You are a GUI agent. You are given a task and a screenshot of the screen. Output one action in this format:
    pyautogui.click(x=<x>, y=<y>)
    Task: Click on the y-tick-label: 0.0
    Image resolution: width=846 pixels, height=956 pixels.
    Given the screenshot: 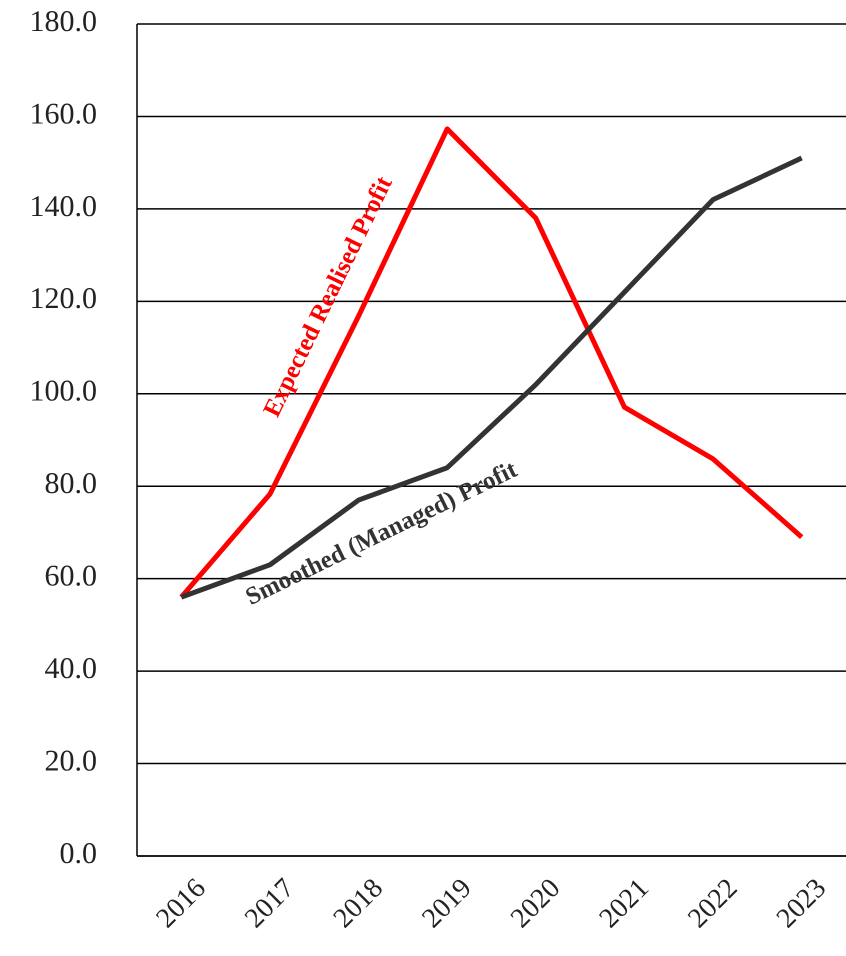 What is the action you would take?
    pyautogui.click(x=78, y=853)
    